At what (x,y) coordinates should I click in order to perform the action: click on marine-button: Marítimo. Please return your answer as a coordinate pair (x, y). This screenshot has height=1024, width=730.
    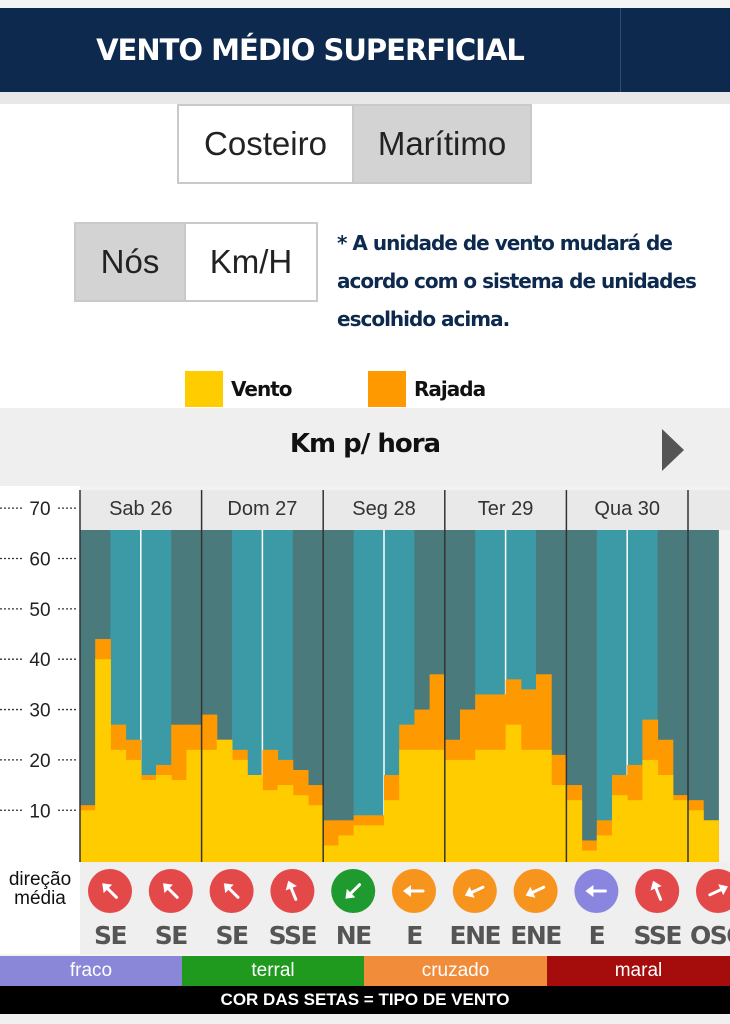
    Looking at the image, I should click on (441, 144).